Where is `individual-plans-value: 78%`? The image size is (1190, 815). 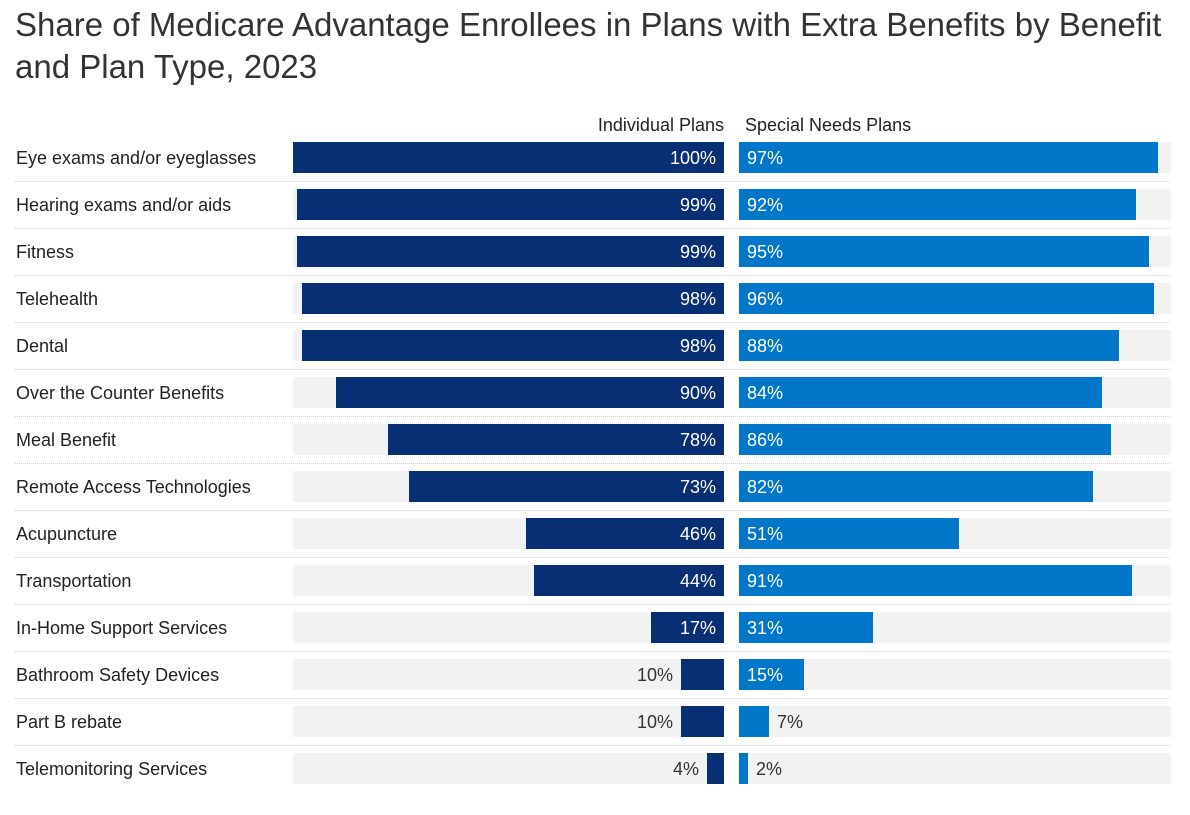 individual-plans-value: 78% is located at coordinates (697, 440).